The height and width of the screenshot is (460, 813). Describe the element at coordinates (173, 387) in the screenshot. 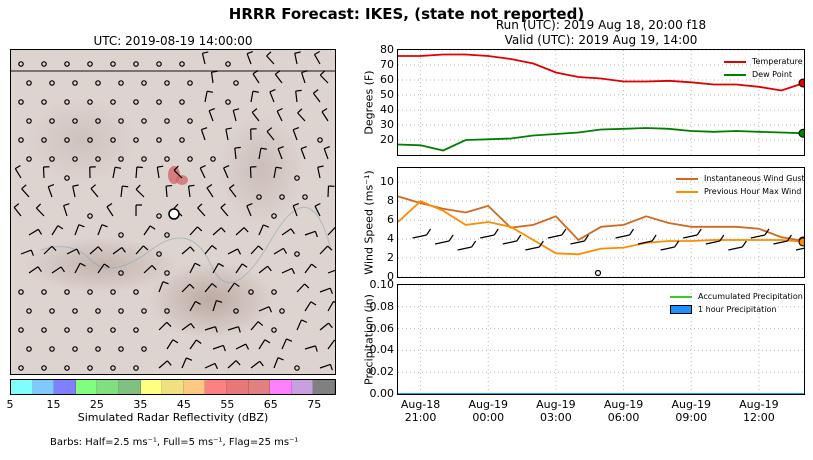

I see `reflectivity-colorbar` at that location.